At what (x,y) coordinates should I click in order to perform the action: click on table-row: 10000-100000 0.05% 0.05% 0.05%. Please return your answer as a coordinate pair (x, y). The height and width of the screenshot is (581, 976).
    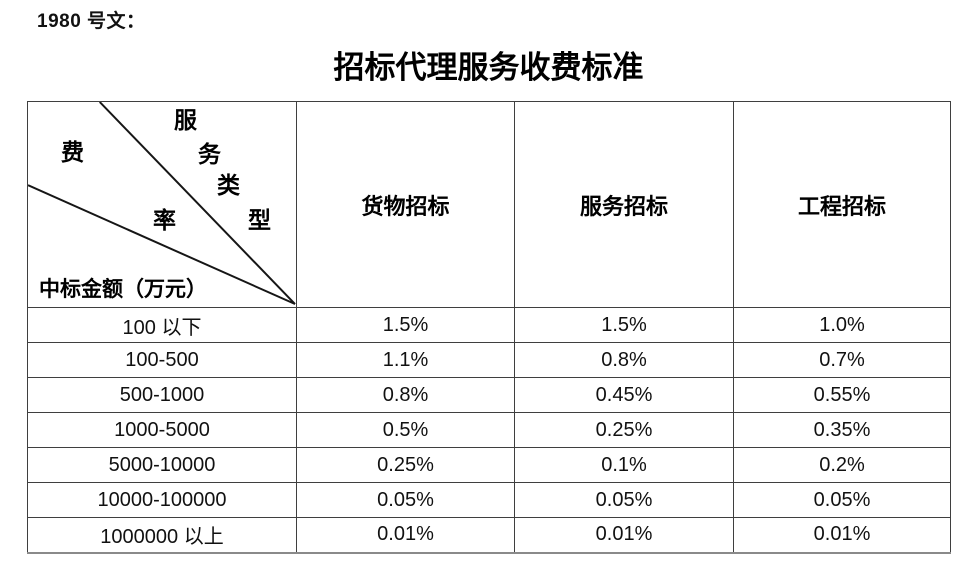
    Looking at the image, I should click on (489, 500).